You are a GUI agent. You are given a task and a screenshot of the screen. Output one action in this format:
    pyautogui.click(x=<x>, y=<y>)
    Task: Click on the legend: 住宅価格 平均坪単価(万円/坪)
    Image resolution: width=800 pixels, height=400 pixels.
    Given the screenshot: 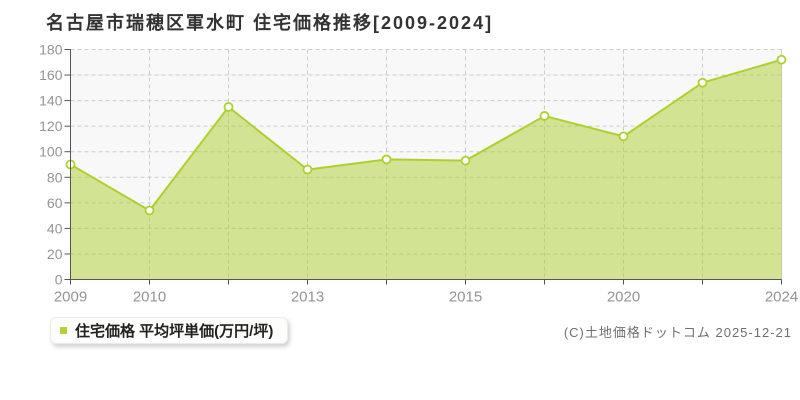 What is the action you would take?
    pyautogui.click(x=169, y=330)
    